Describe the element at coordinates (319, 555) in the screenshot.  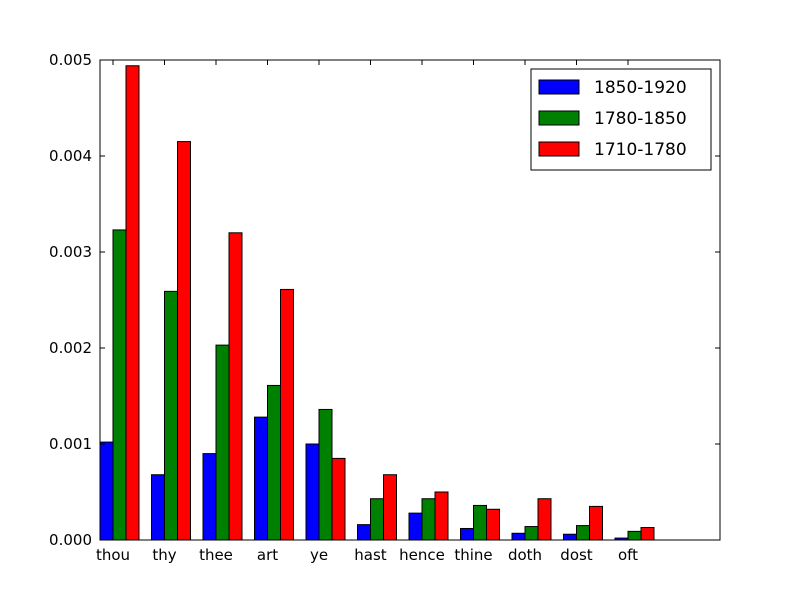
I see `x-tick-label: ye` at that location.